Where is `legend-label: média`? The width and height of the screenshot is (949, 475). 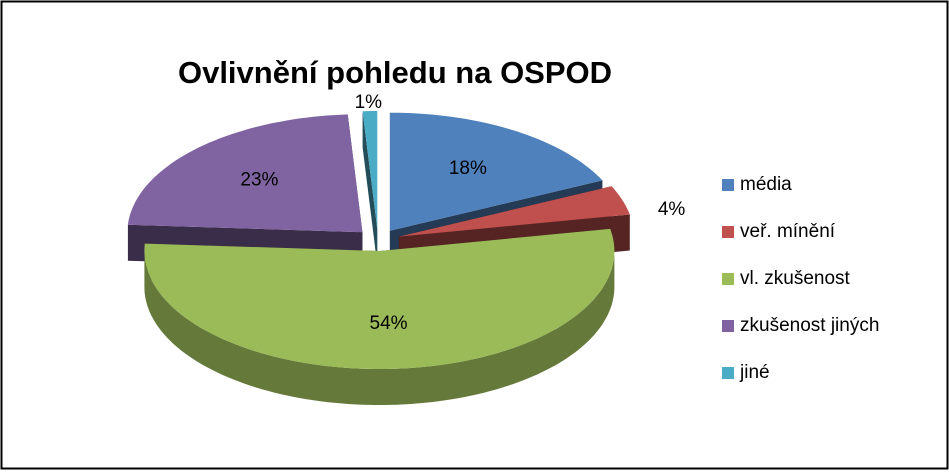 legend-label: média is located at coordinates (766, 184).